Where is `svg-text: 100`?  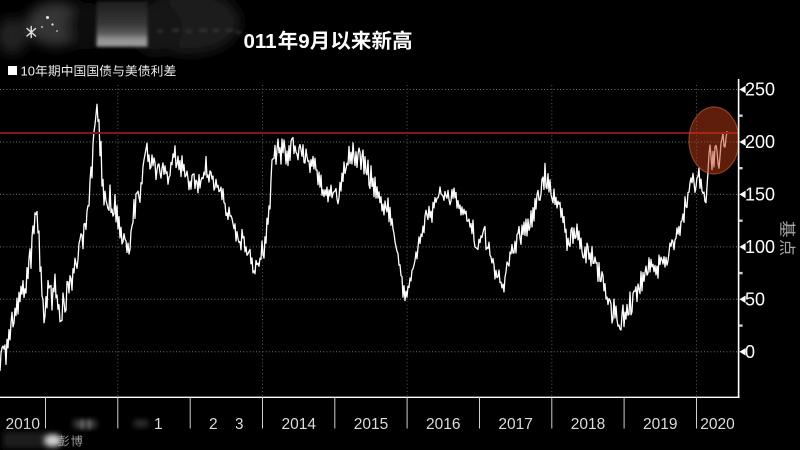
svg-text: 100 is located at coordinates (760, 247).